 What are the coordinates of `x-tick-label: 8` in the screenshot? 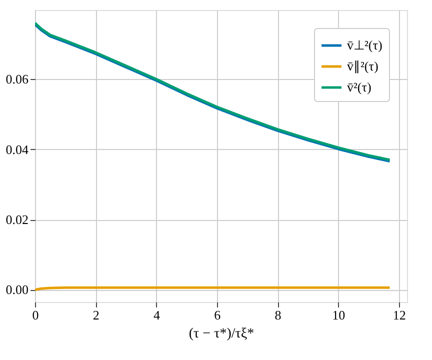 It's located at (278, 315).